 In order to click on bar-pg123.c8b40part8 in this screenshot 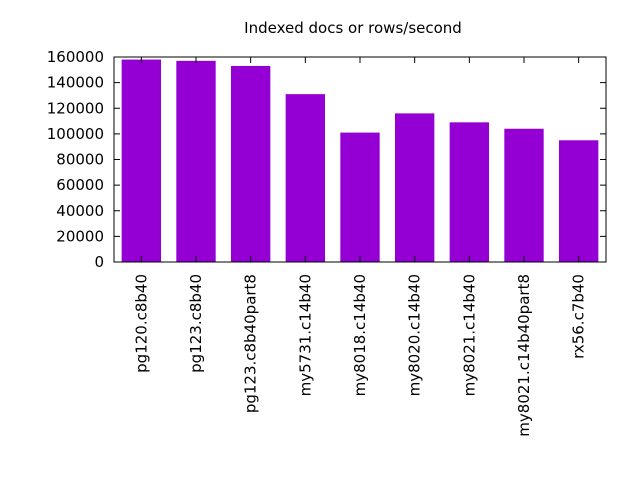, I will do `click(250, 163)`.